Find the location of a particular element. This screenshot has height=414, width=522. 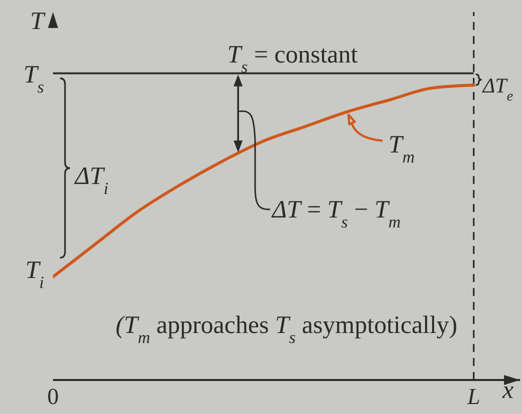

annotation: ΔT$_{e}$ is located at coordinates (498, 89).